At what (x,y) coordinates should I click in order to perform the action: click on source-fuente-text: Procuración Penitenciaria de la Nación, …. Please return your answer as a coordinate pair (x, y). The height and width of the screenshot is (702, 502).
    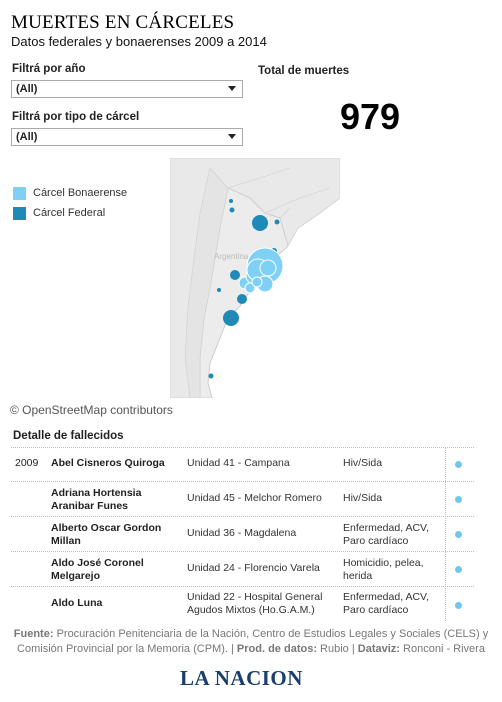
    Looking at the image, I should click on (253, 641).